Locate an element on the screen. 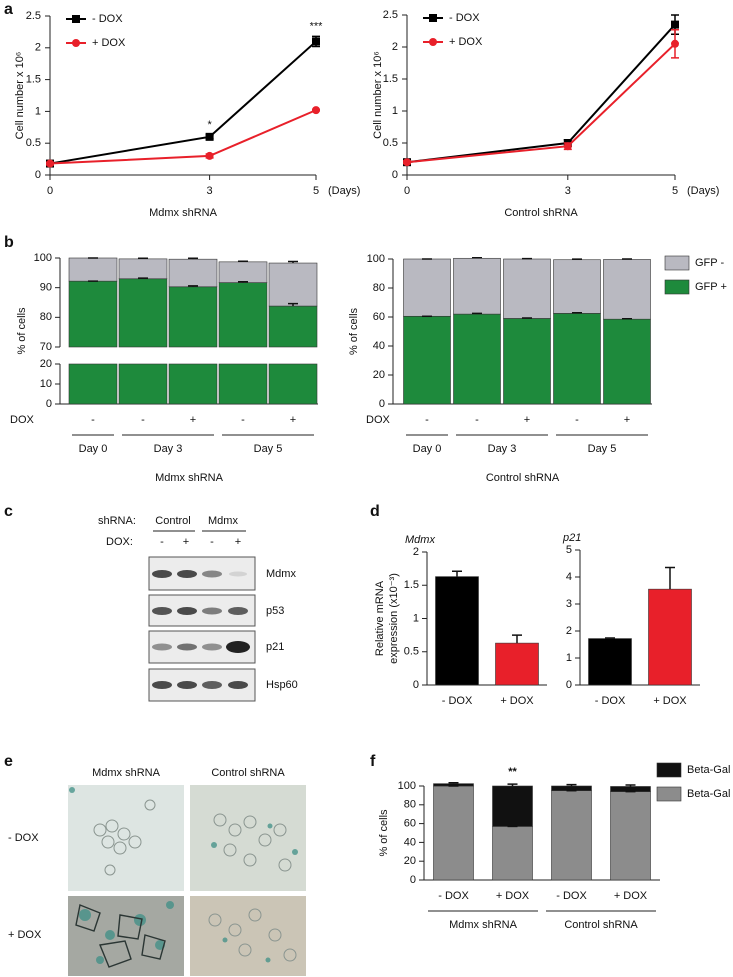 The width and height of the screenshot is (733, 977). senescent-cells is located at coordinates (120, 936).